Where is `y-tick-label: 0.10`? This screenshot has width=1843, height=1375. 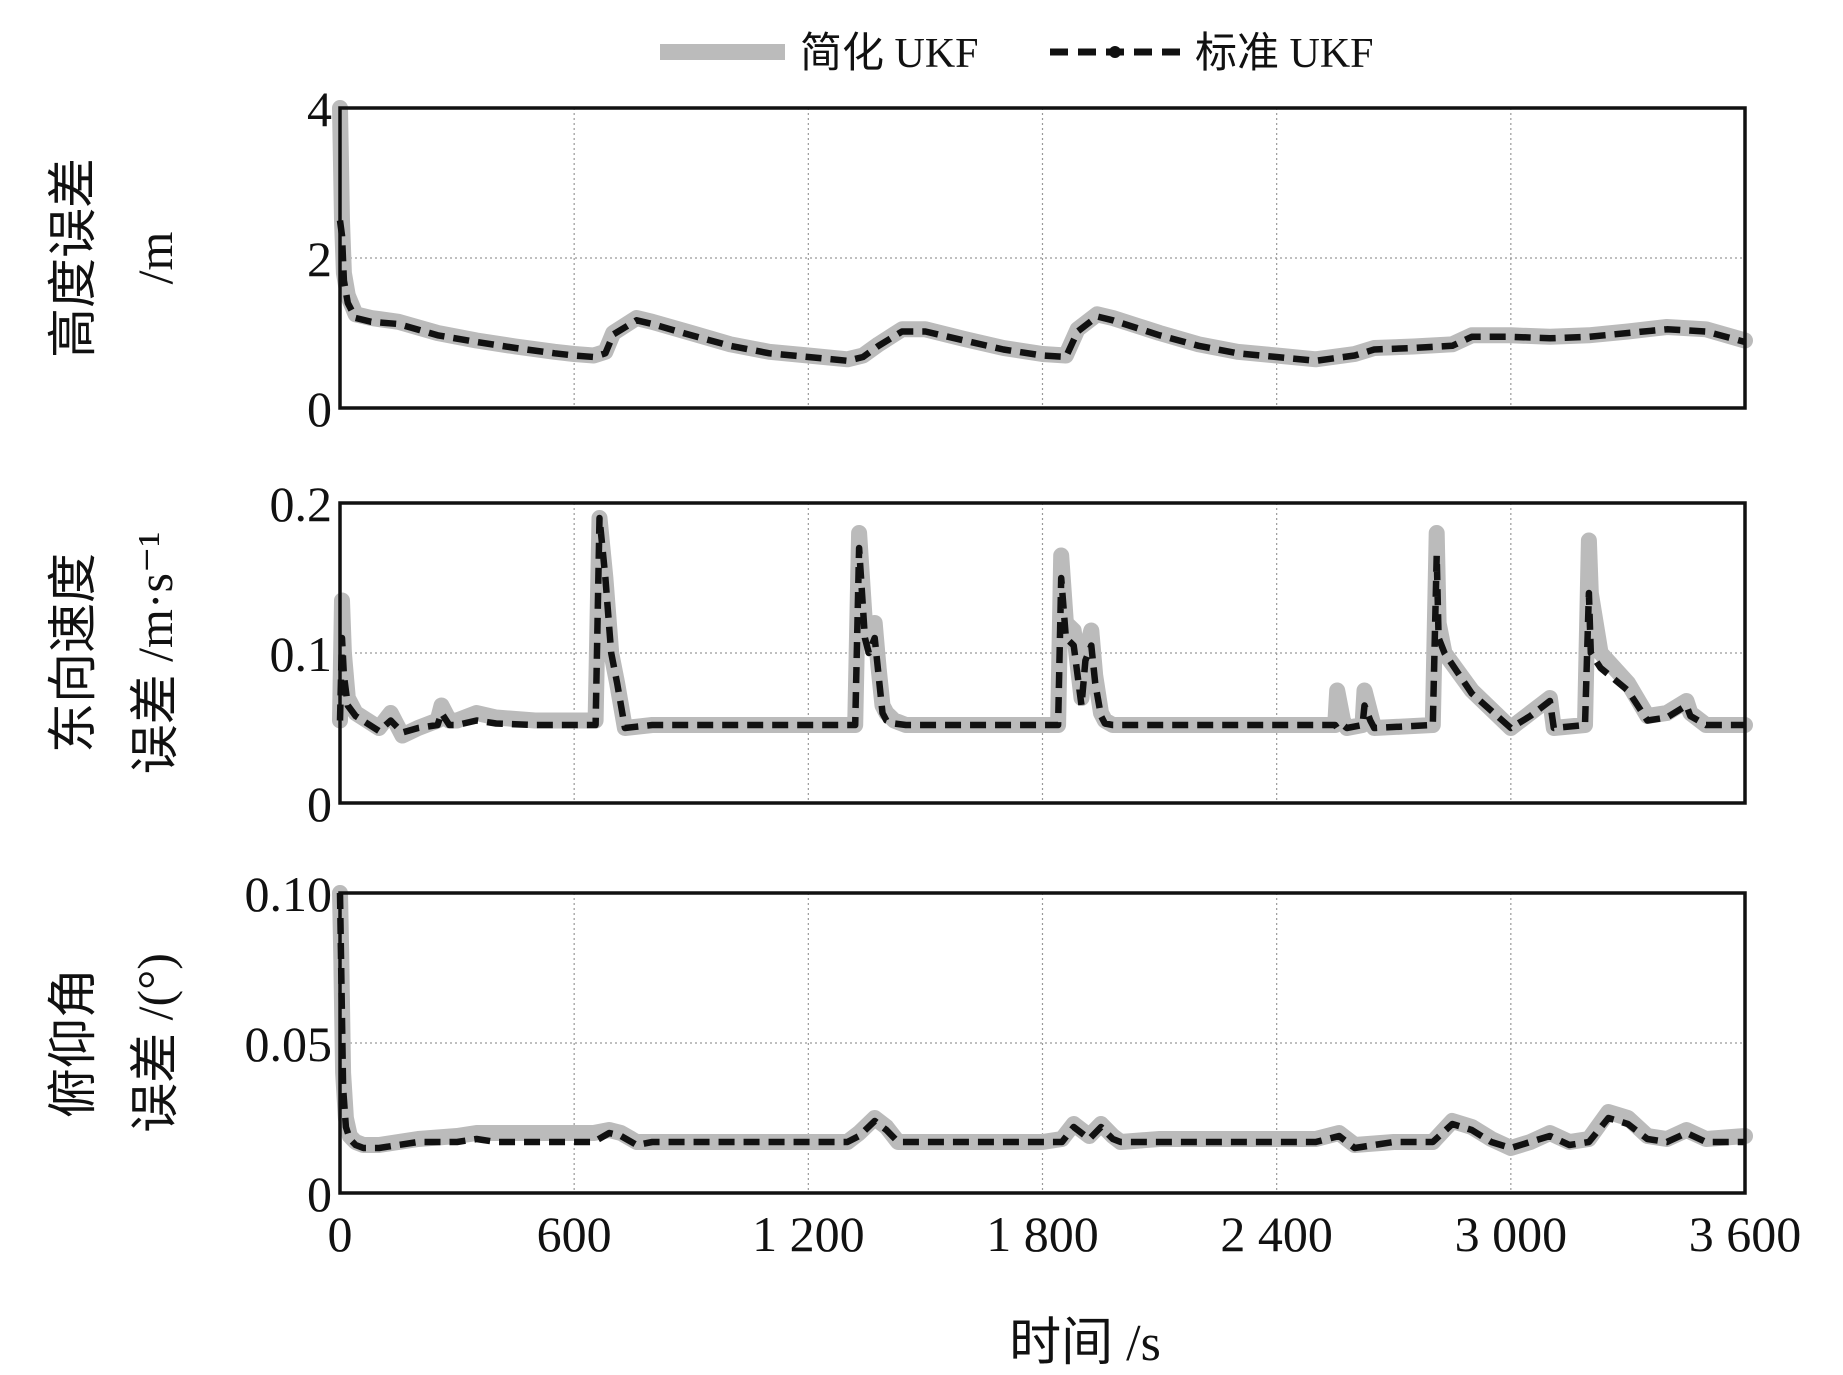
y-tick-label: 0.10 is located at coordinates (289, 894).